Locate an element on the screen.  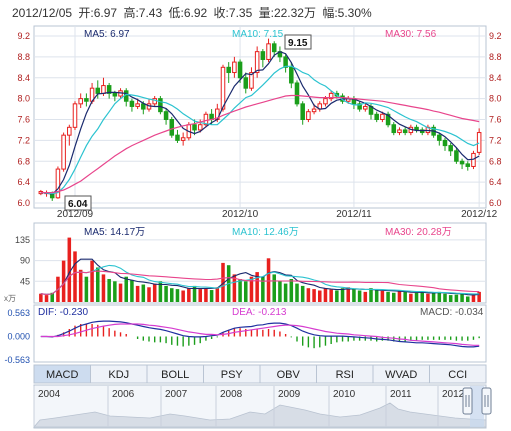
tab-label: OBV is located at coordinates (289, 375).